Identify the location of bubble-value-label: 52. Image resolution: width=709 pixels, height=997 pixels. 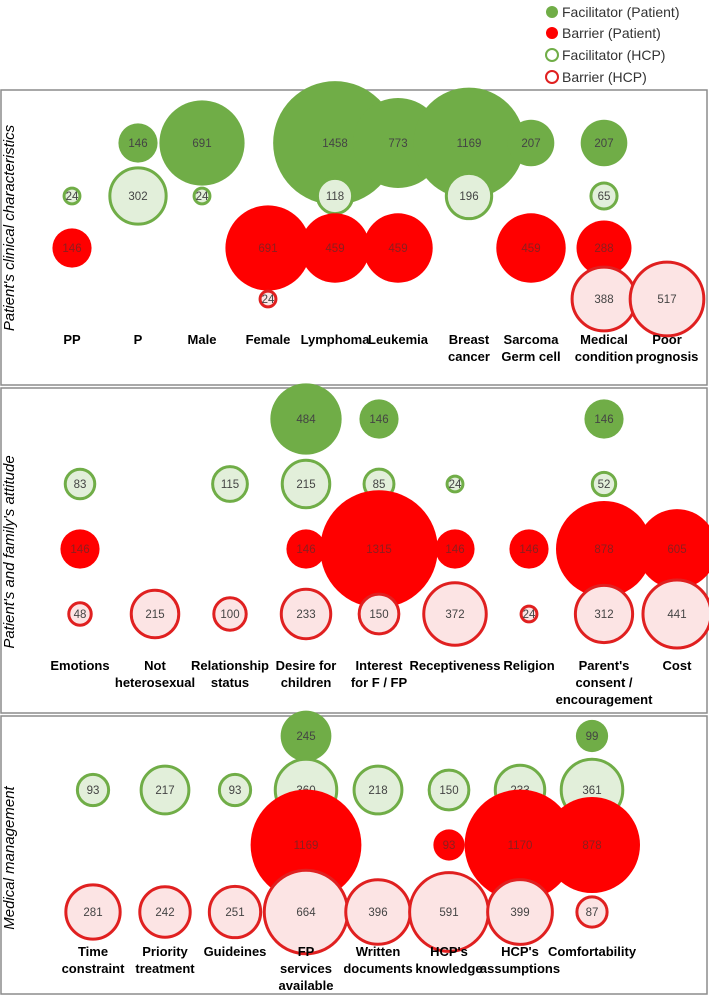
(604, 485).